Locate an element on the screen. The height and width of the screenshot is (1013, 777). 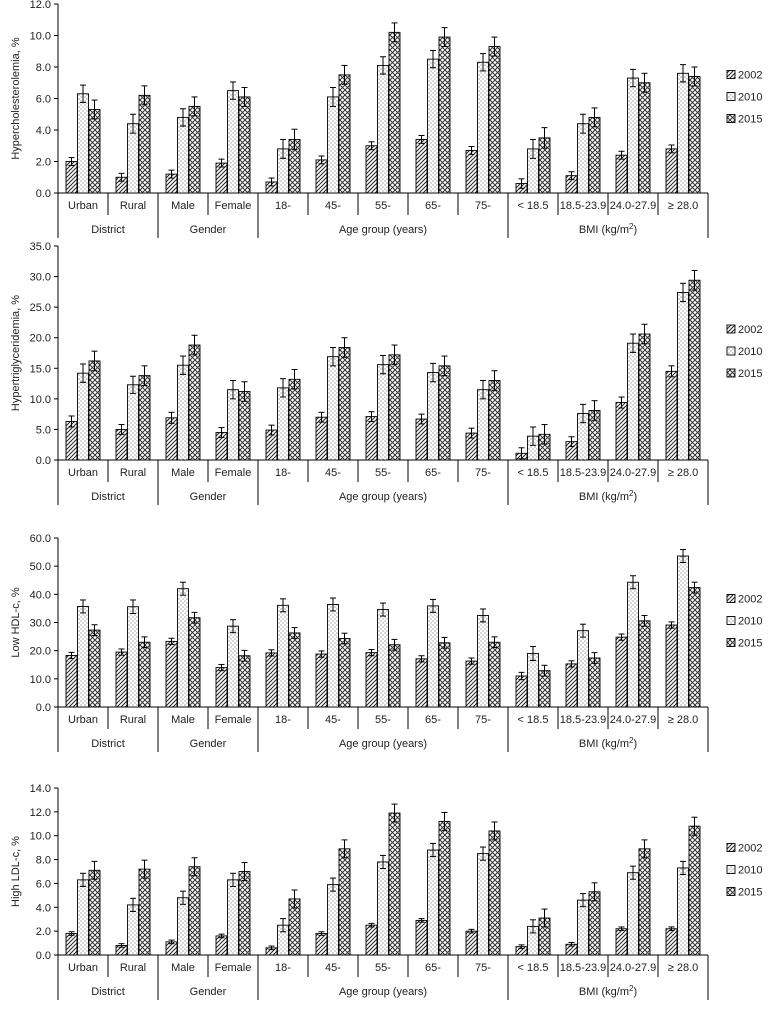
y-axis-title: High LDL-c, % is located at coordinates (16, 871).